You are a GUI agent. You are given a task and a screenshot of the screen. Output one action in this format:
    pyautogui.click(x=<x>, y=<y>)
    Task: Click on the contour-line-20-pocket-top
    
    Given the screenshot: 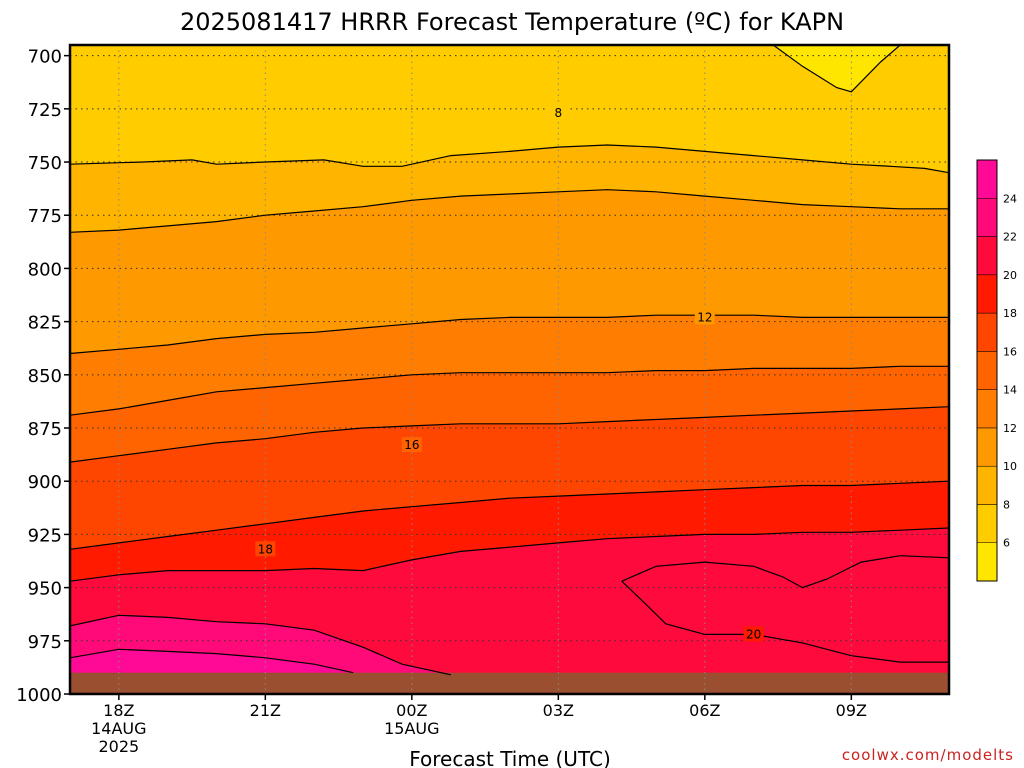 What is the action you would take?
    pyautogui.click(x=785, y=572)
    